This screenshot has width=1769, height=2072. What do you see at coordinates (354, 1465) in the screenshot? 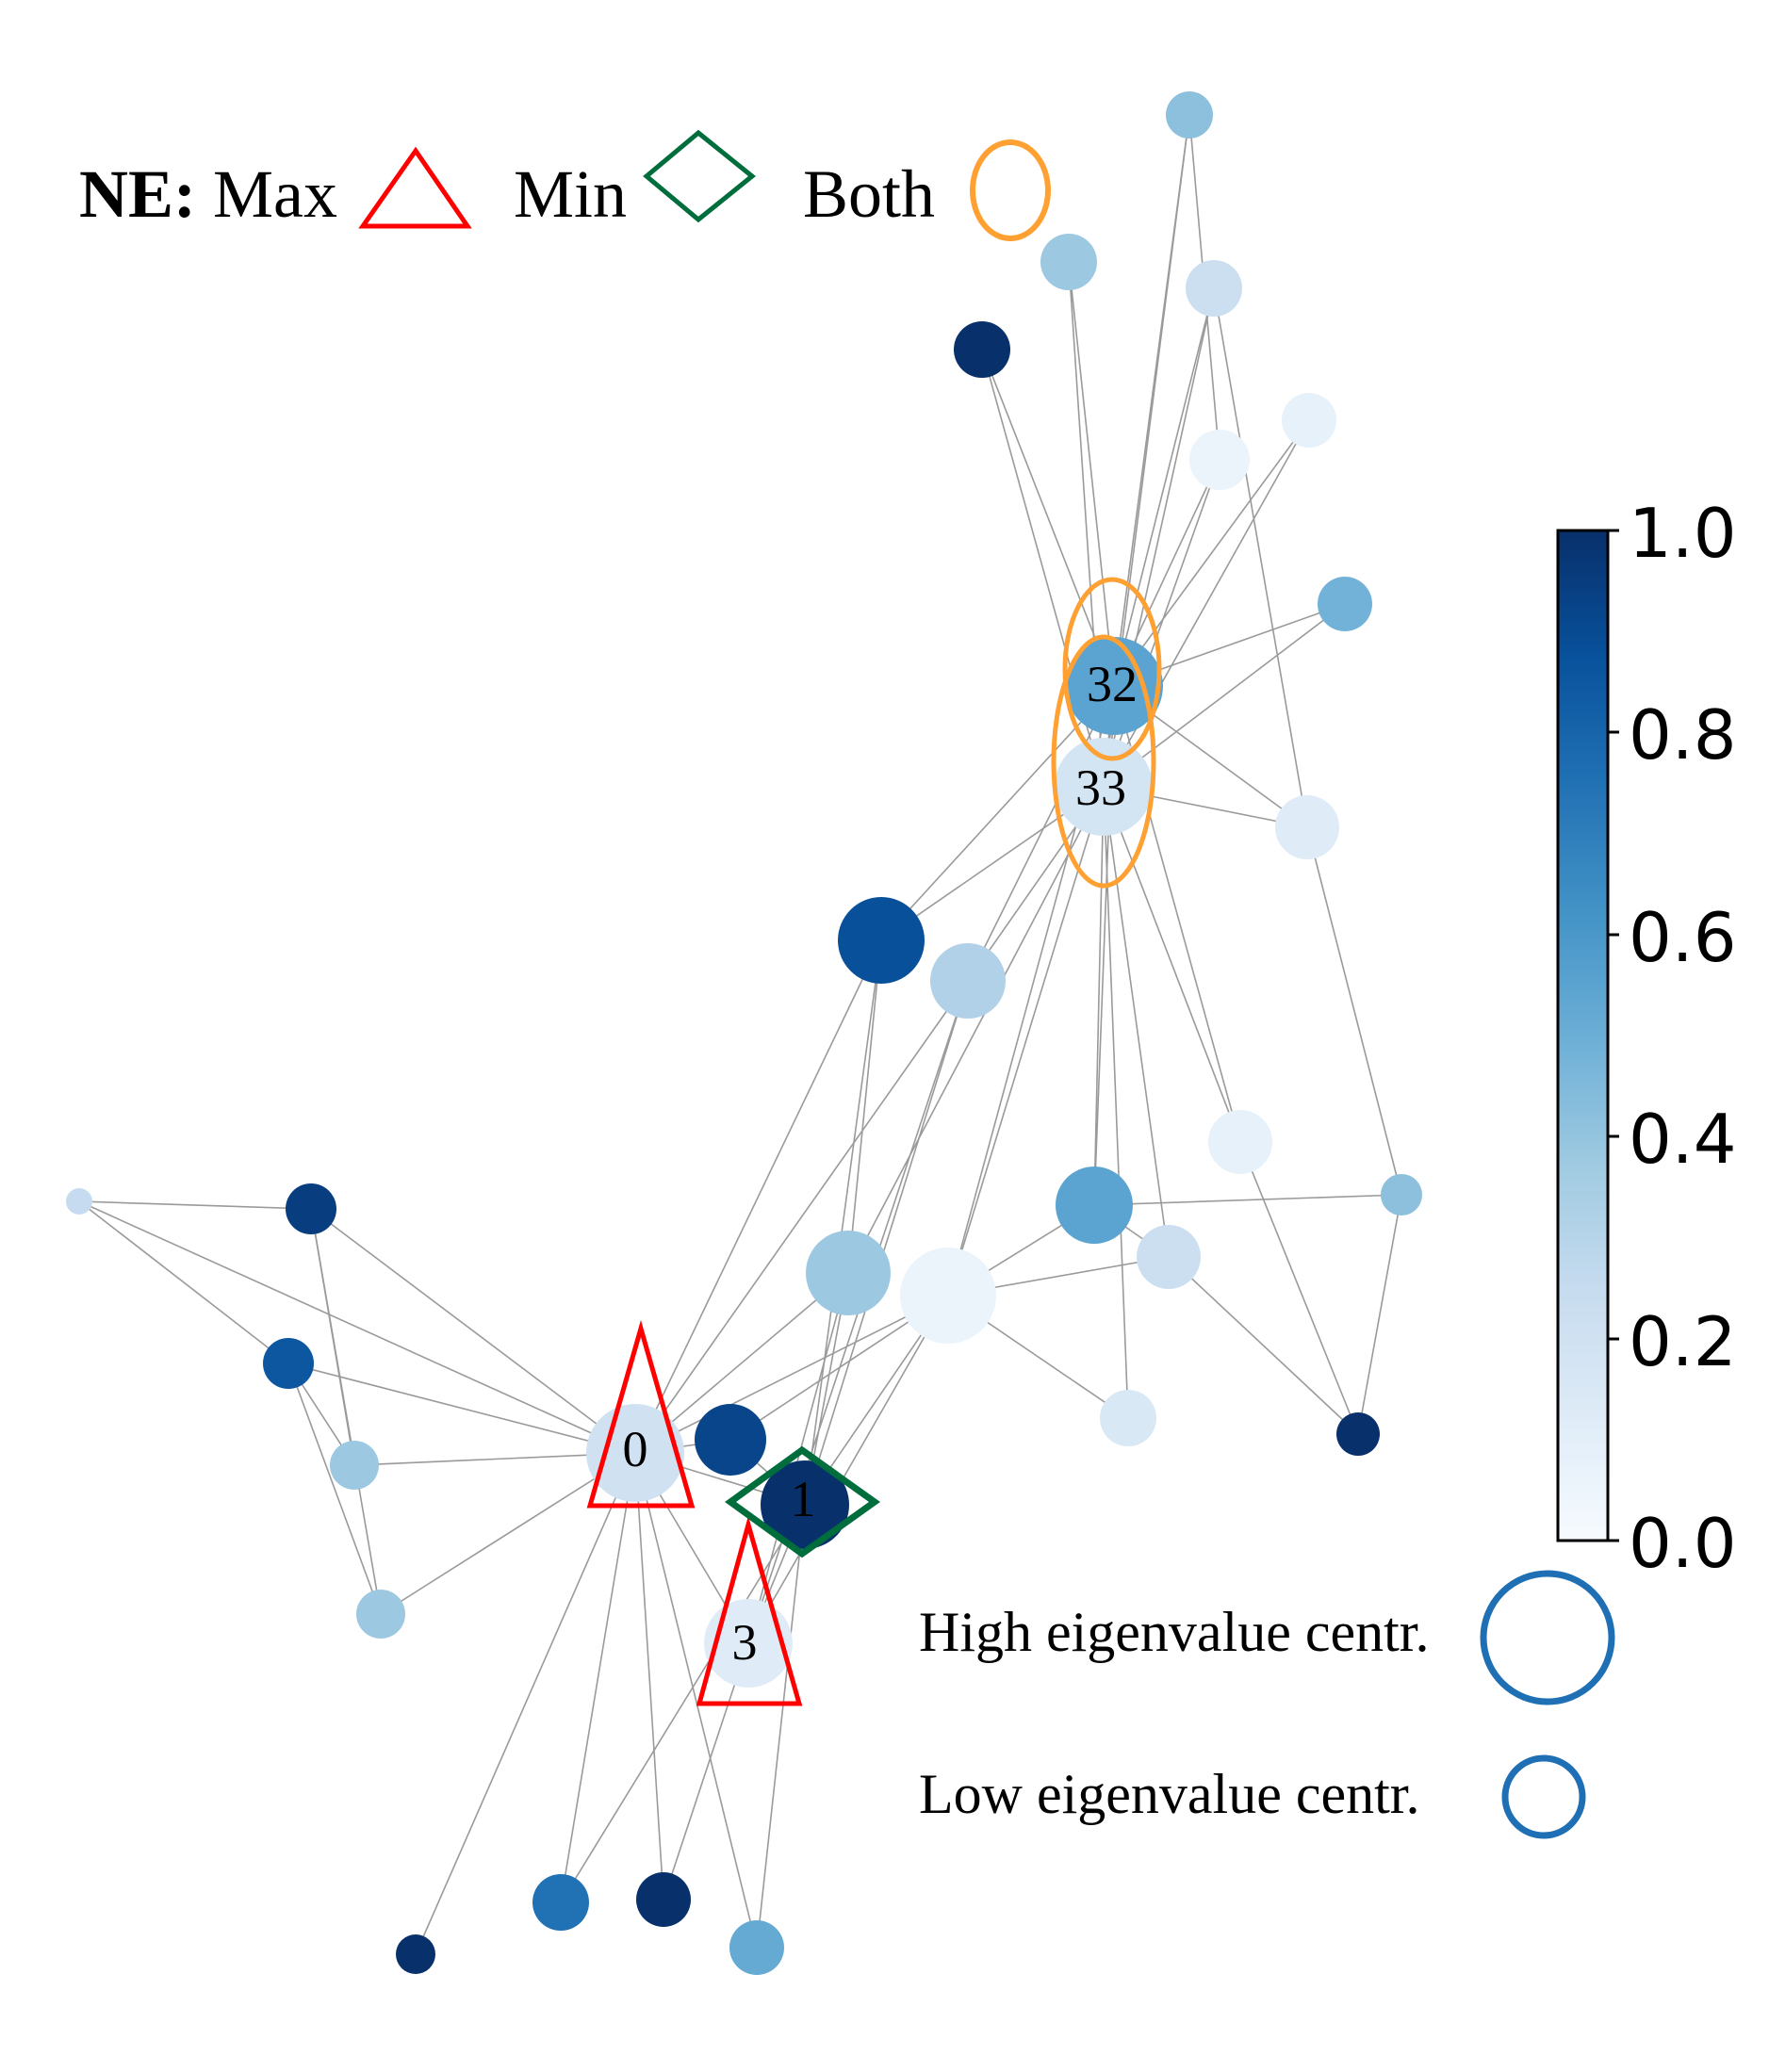
I see `graph-node-w` at bounding box center [354, 1465].